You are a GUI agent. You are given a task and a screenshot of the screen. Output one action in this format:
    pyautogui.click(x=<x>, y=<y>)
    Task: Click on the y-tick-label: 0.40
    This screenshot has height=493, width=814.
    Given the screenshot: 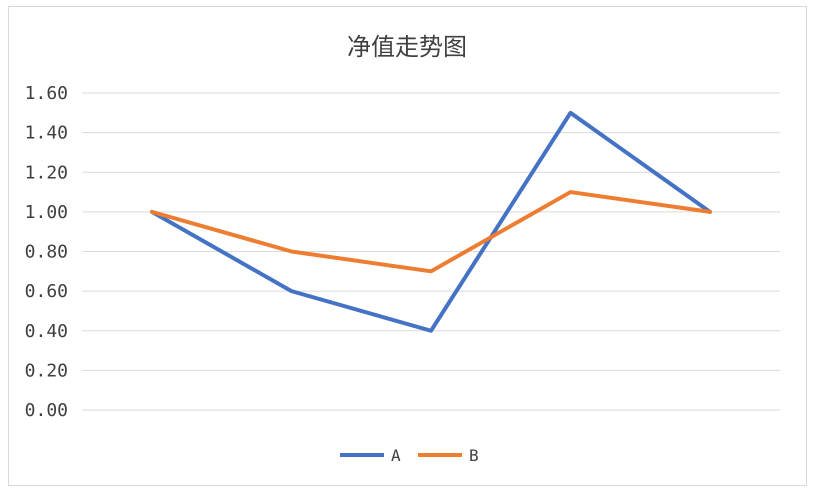 What is the action you would take?
    pyautogui.click(x=46, y=331)
    